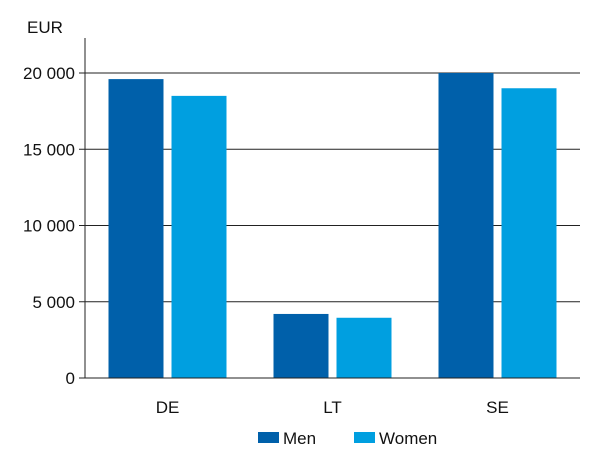  What do you see at coordinates (53, 302) in the screenshot?
I see `y-tick-label: 5 000` at bounding box center [53, 302].